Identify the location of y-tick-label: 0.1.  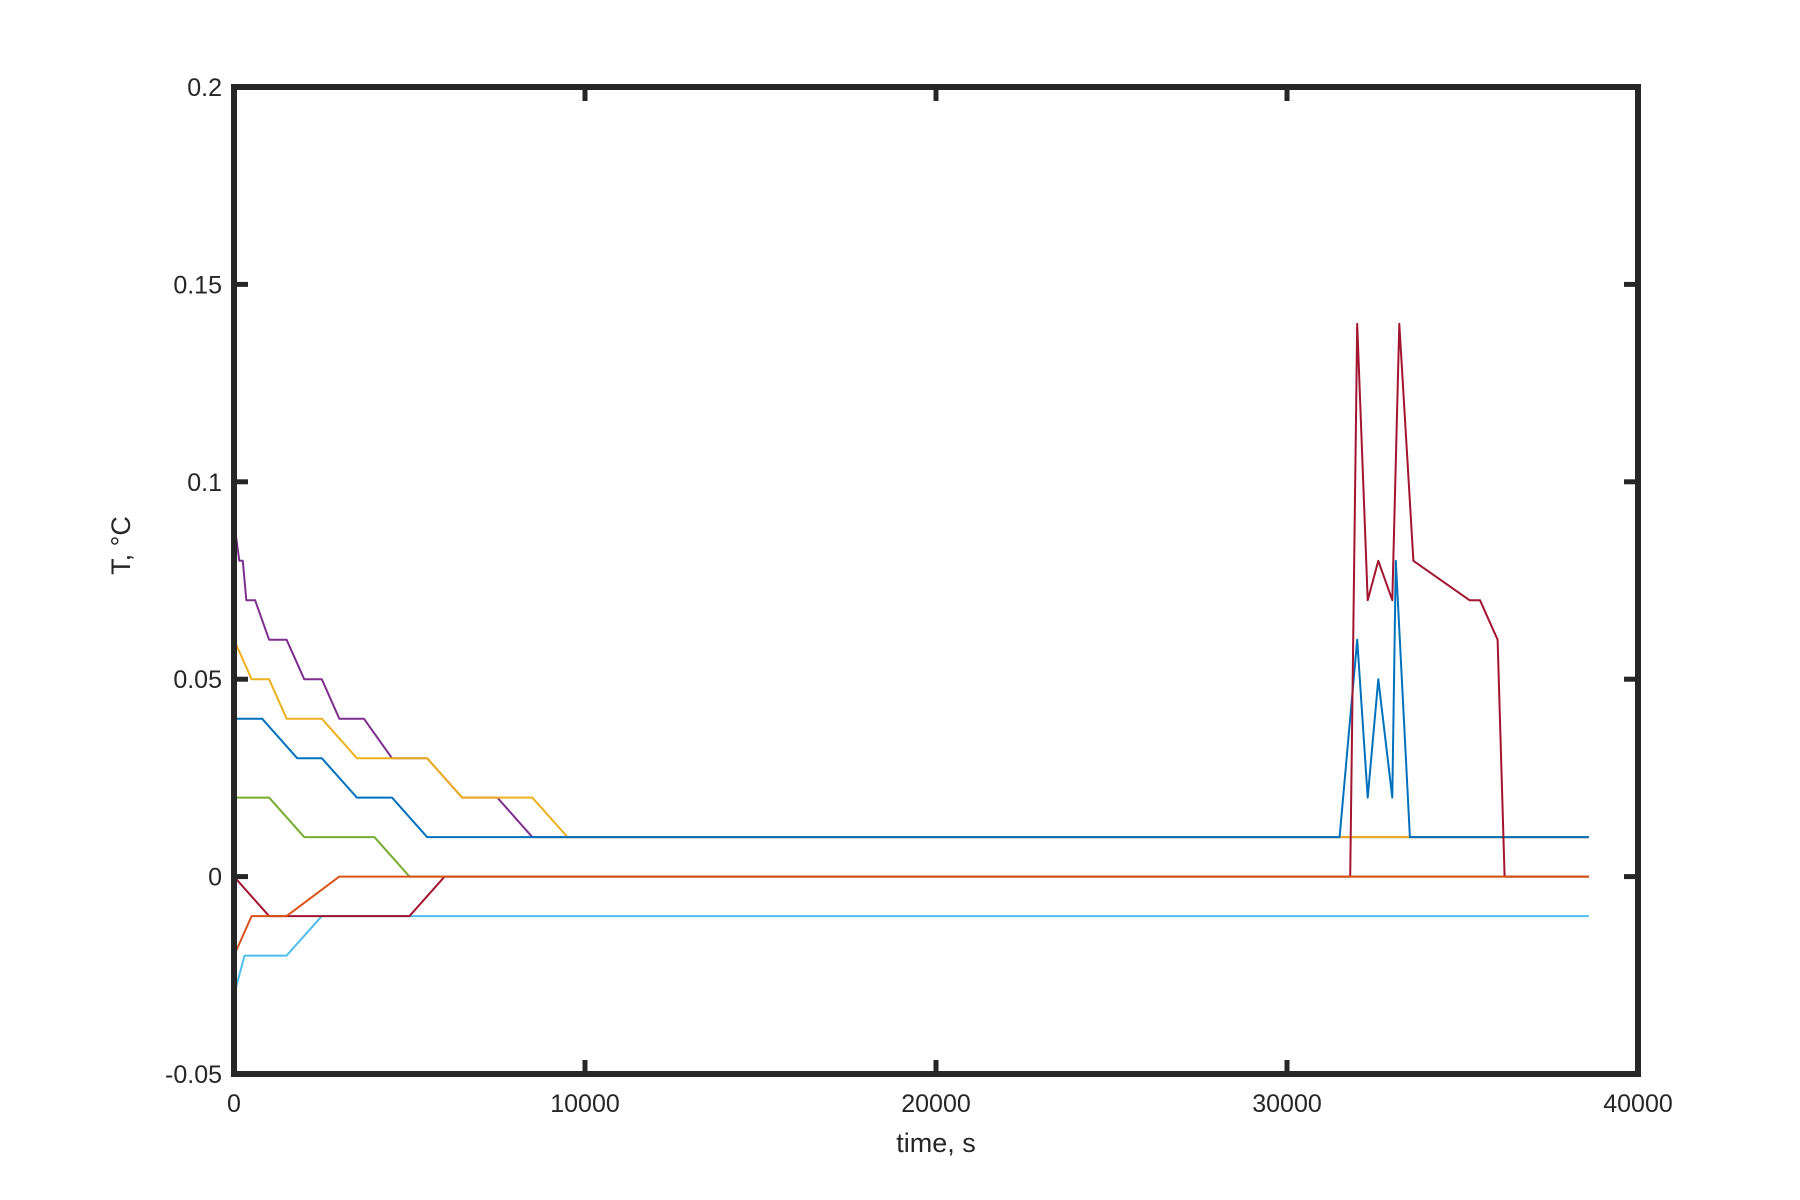
(204, 483).